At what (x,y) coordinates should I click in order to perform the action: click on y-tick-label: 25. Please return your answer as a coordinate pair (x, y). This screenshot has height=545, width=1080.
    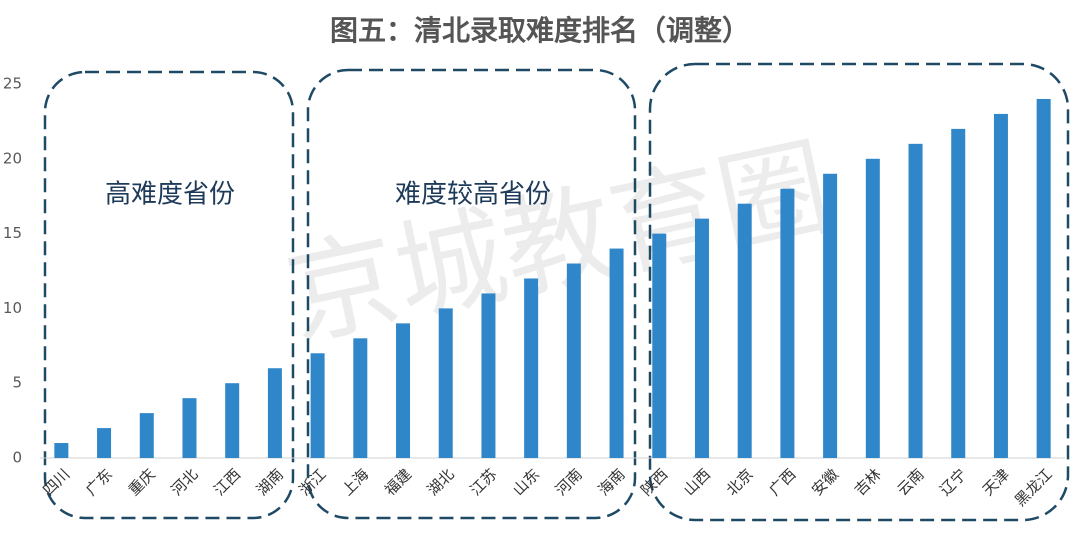
    Looking at the image, I should click on (12, 84).